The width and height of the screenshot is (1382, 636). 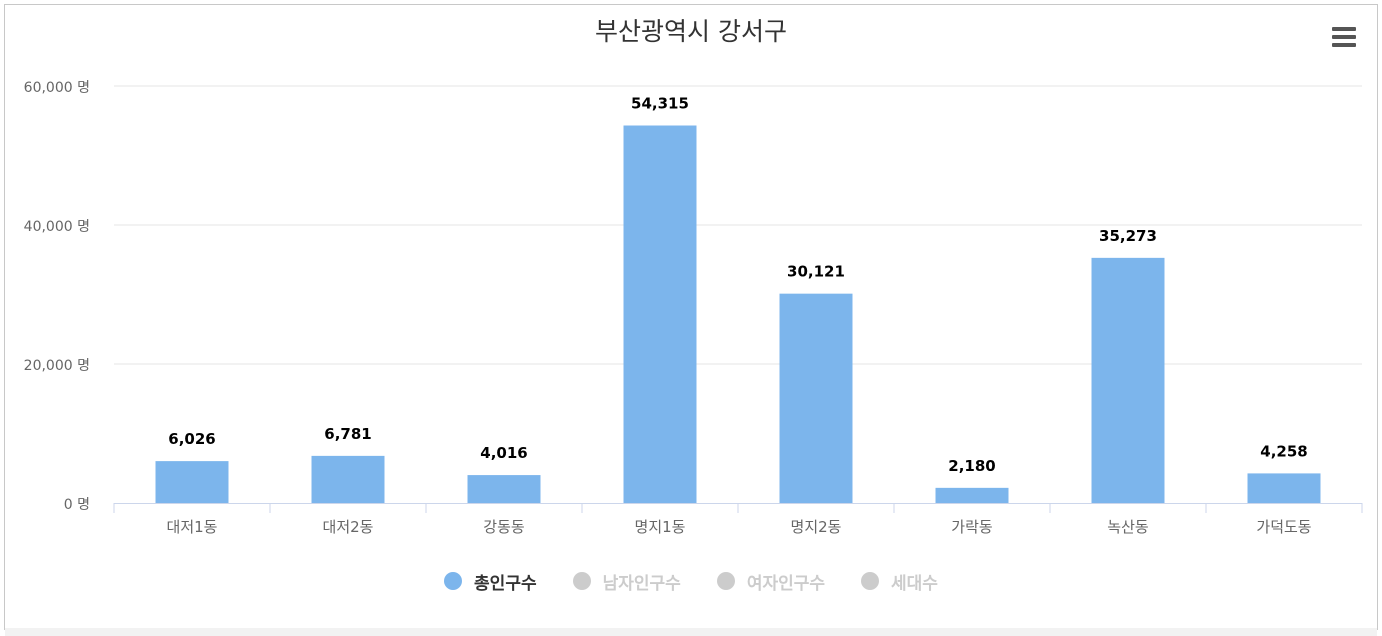 I want to click on y-tick-label: 60,000 명, so click(x=57, y=88).